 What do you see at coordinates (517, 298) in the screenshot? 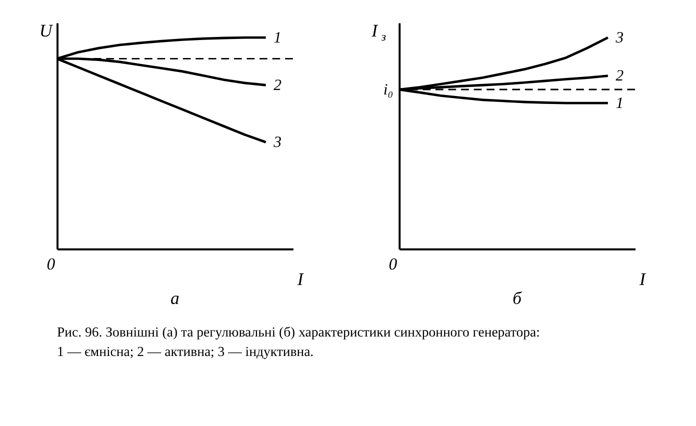
I see `text: б` at bounding box center [517, 298].